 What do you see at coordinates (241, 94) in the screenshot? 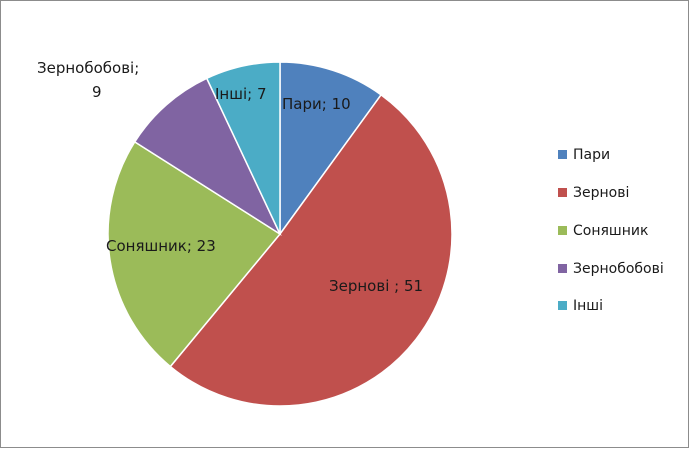
I see `data-label-inshi: Інші; 7` at bounding box center [241, 94].